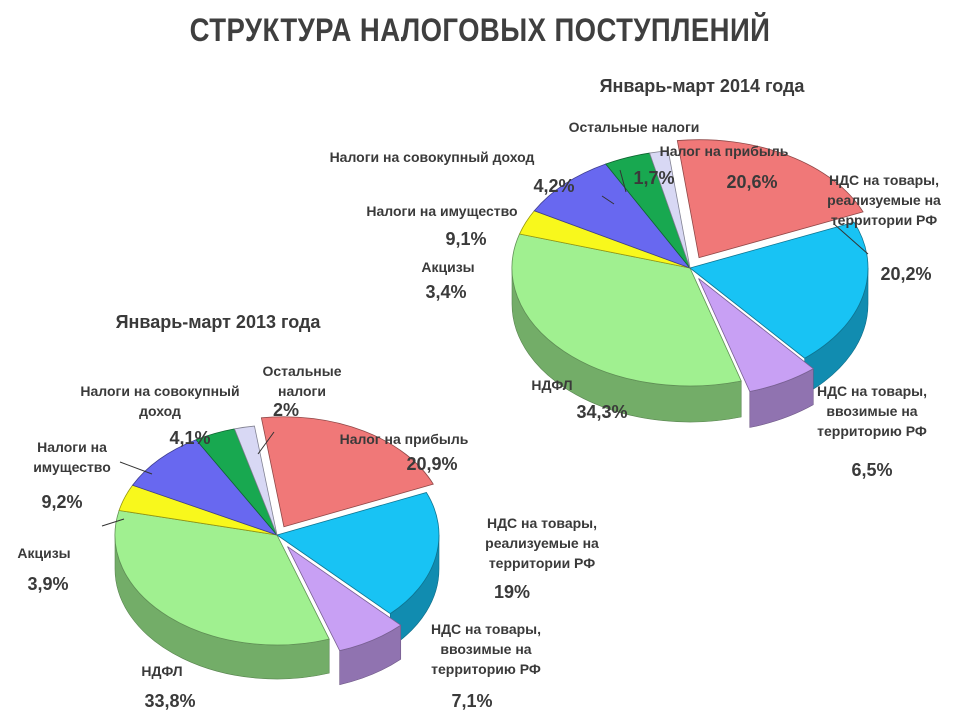  I want to click on pie-0-slice-6-label: Налоги на совокупный доход, so click(432, 157).